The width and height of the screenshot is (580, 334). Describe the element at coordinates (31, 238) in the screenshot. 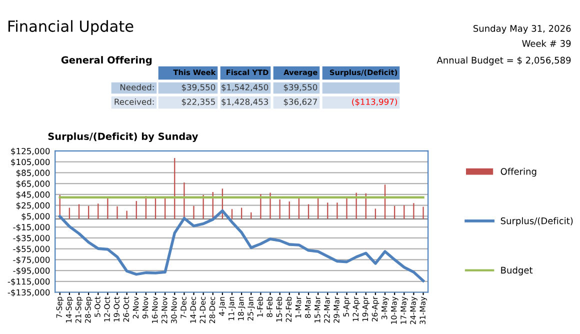

I see `y-tick-label: -$35,000` at that location.